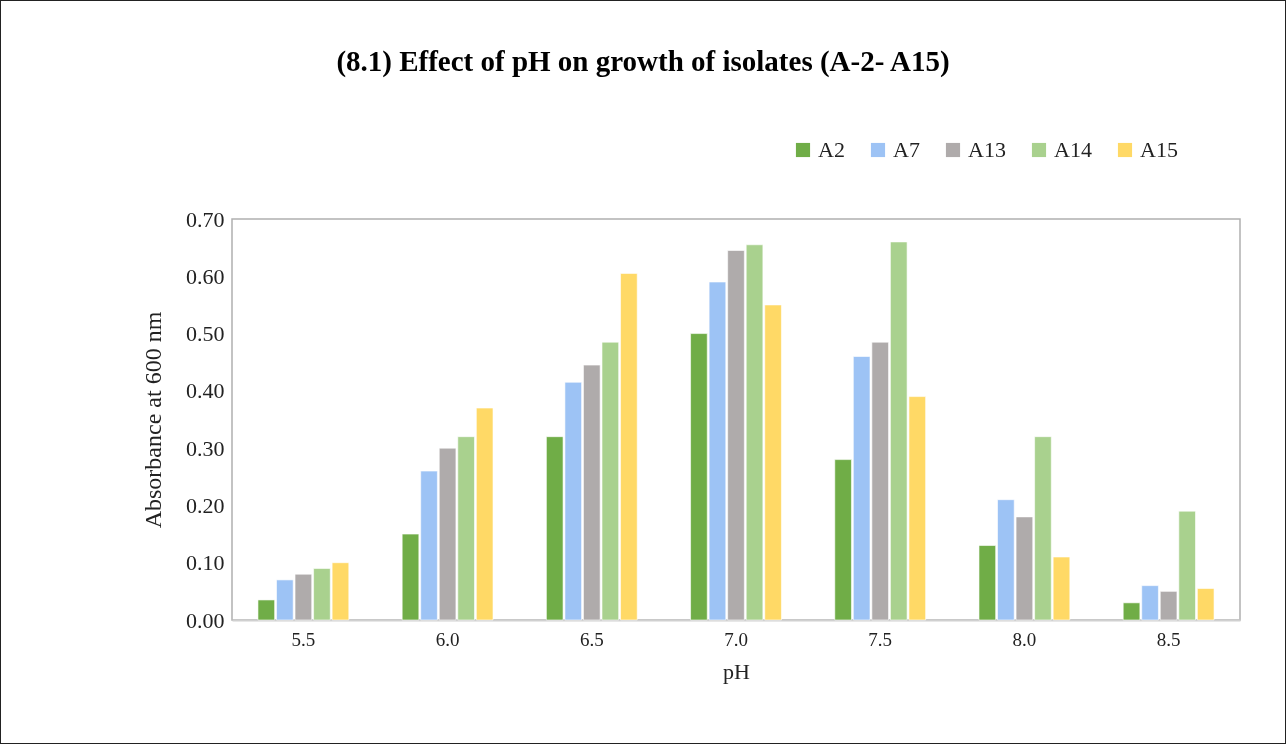 The image size is (1286, 744). Describe the element at coordinates (447, 639) in the screenshot. I see `x-tick-label: 6.0` at that location.